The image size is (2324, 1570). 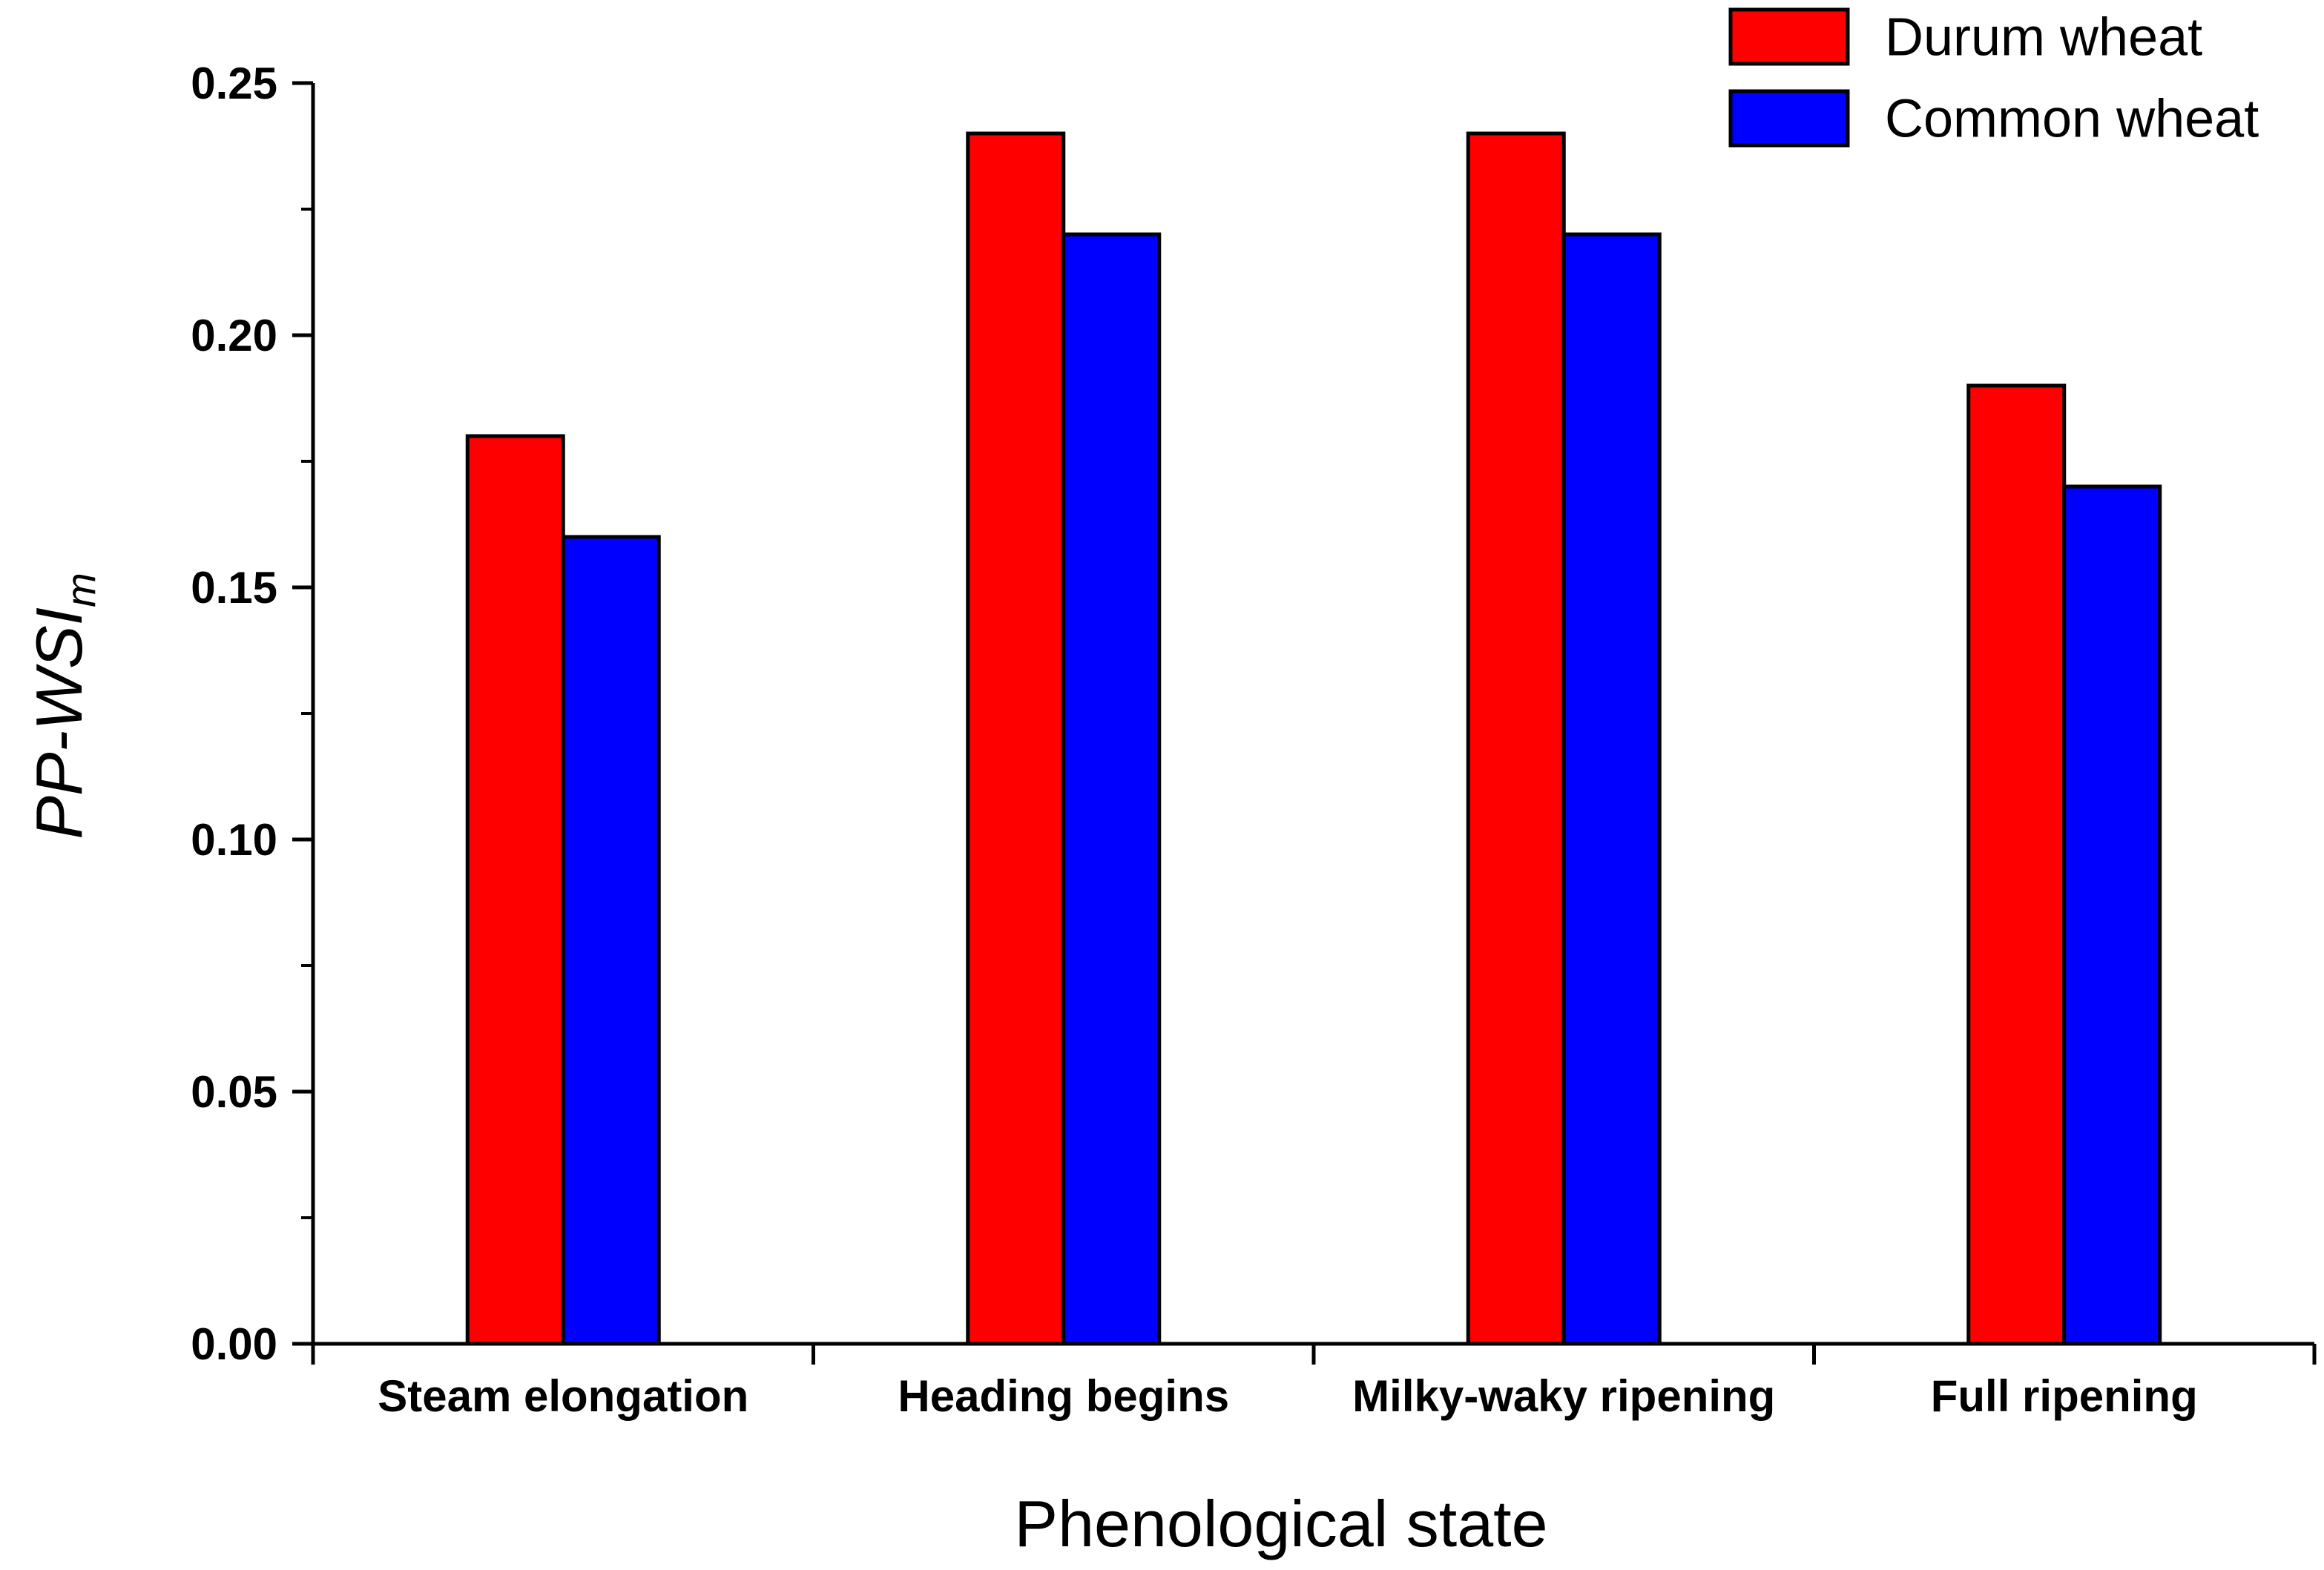 I want to click on x-tick-label: Full ripening, so click(x=2064, y=1396).